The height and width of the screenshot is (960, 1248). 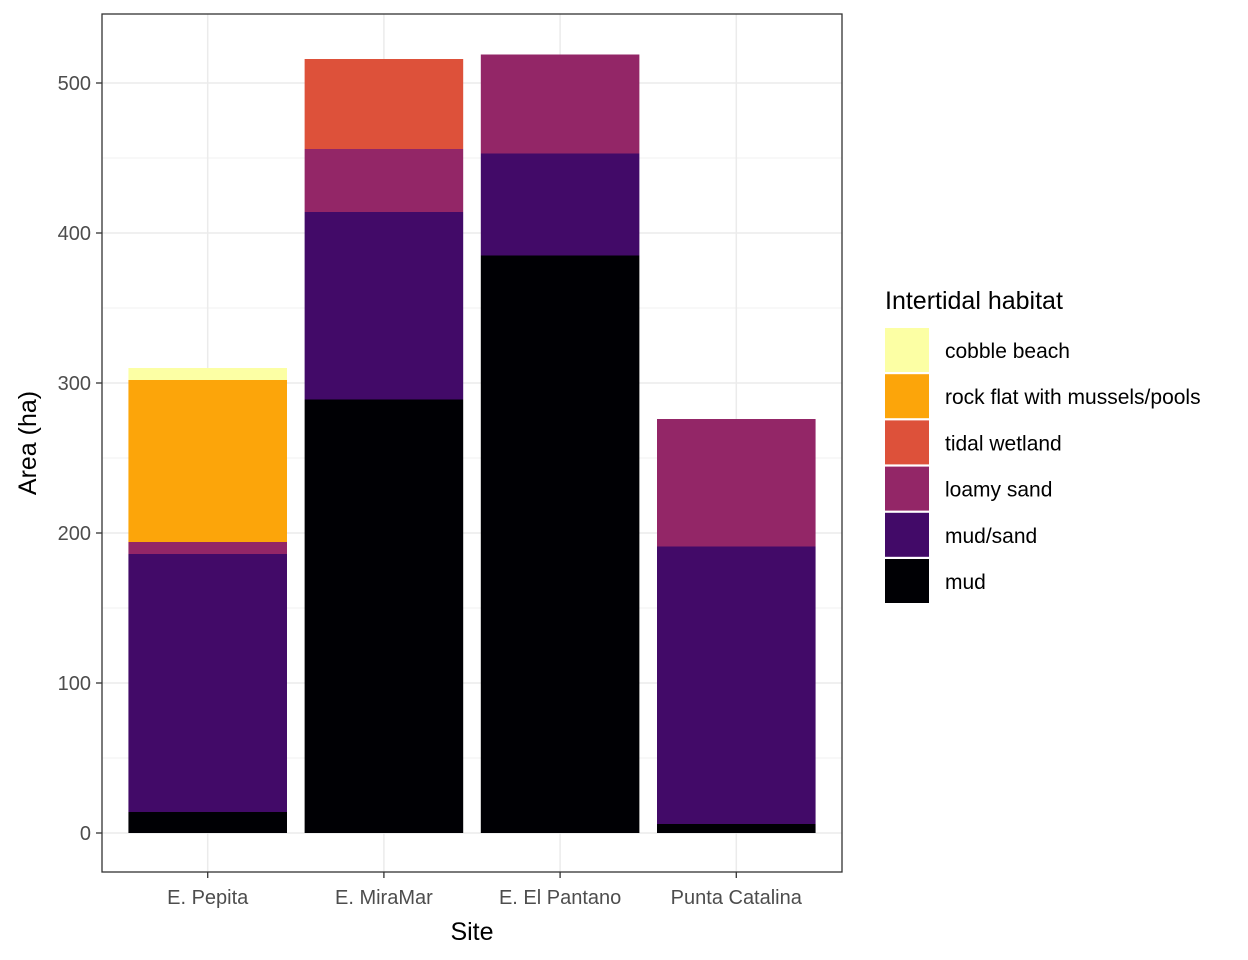 What do you see at coordinates (85, 834) in the screenshot?
I see `y-tick-label: 0` at bounding box center [85, 834].